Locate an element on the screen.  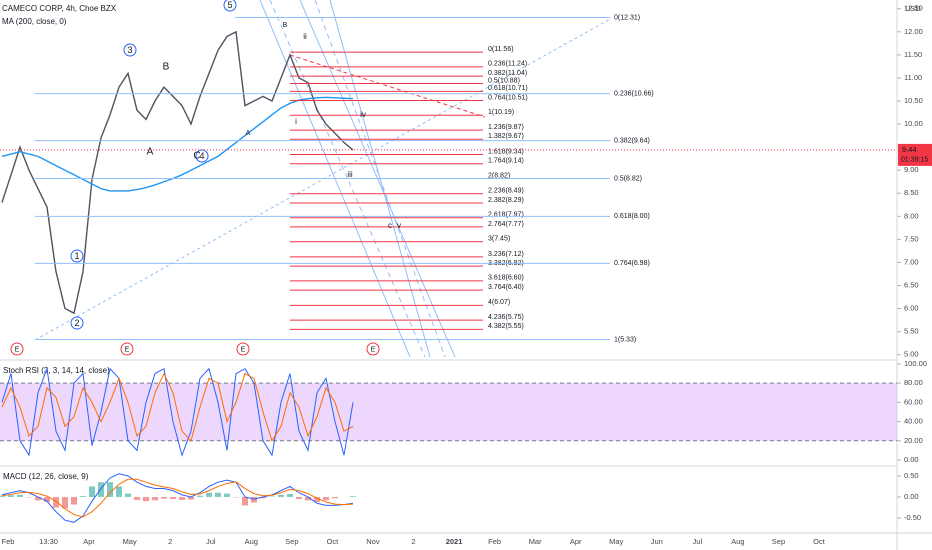
y-tick-label: 0.00 is located at coordinates (911, 496).